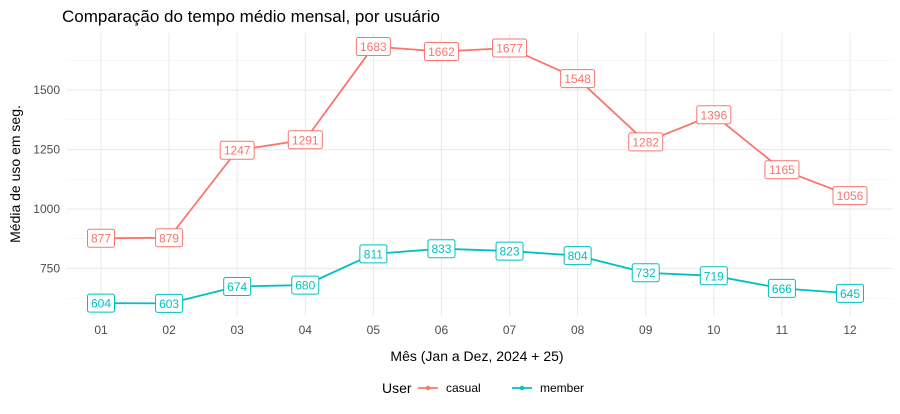  I want to click on data-label-text: 719, so click(714, 276).